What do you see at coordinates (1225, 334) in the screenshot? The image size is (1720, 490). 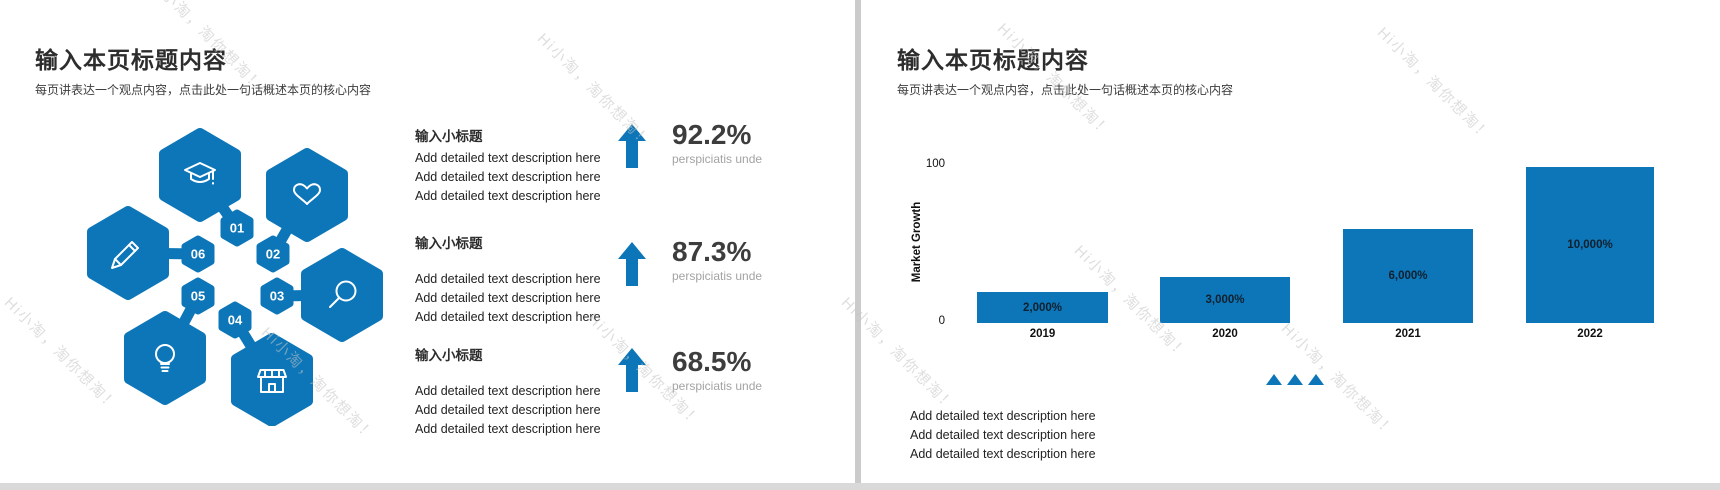 I see `x-tick-label: 2020` at bounding box center [1225, 334].